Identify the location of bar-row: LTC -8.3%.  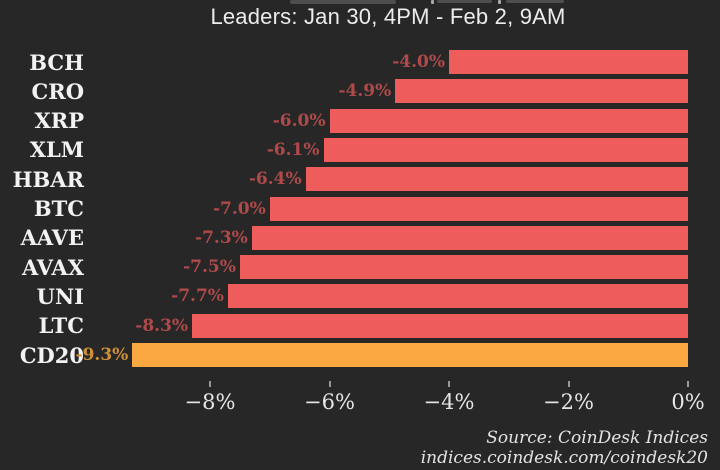
(360, 326).